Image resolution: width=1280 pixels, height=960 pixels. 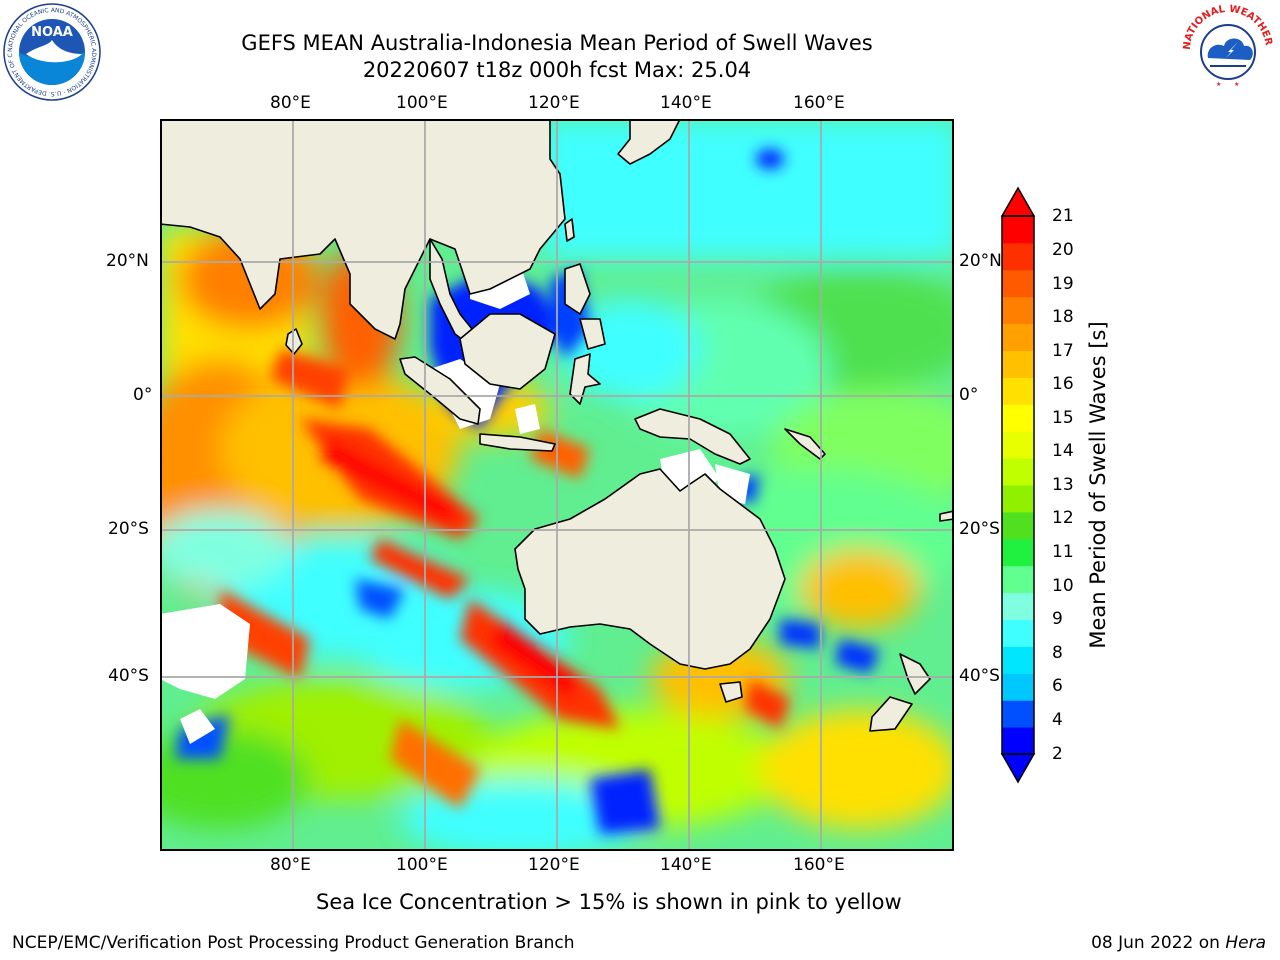 I want to click on lon-top-label: 160°E, so click(x=819, y=103).